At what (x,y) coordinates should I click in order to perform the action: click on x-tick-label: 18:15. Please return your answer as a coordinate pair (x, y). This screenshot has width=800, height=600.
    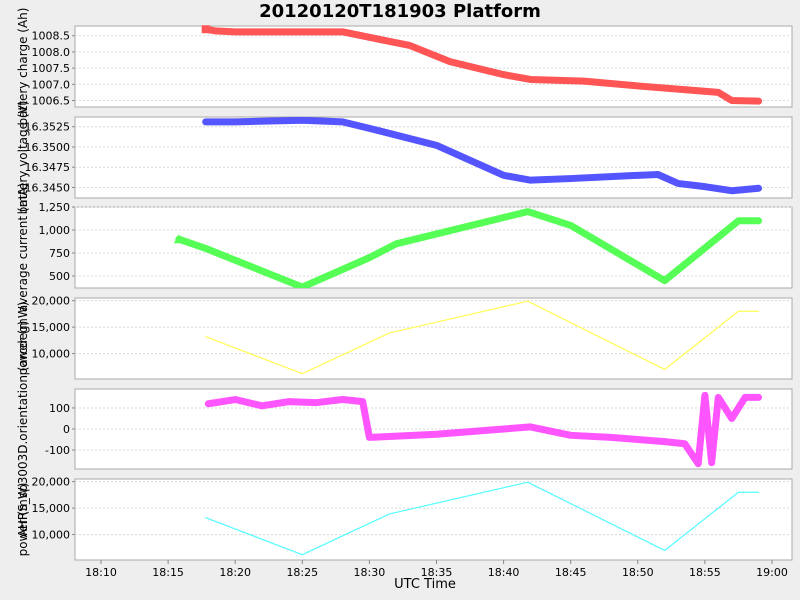
    Looking at the image, I should click on (168, 572).